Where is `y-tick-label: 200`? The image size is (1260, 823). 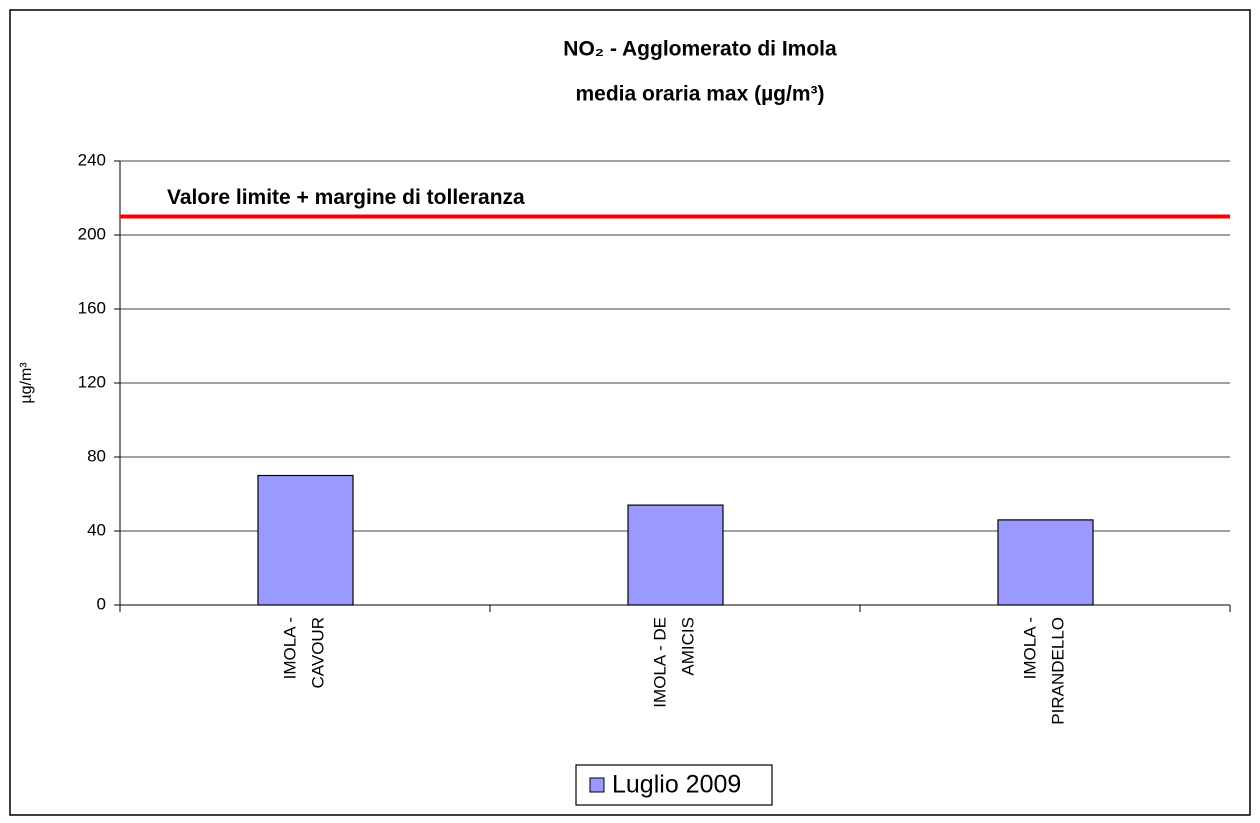 y-tick-label: 200 is located at coordinates (92, 233).